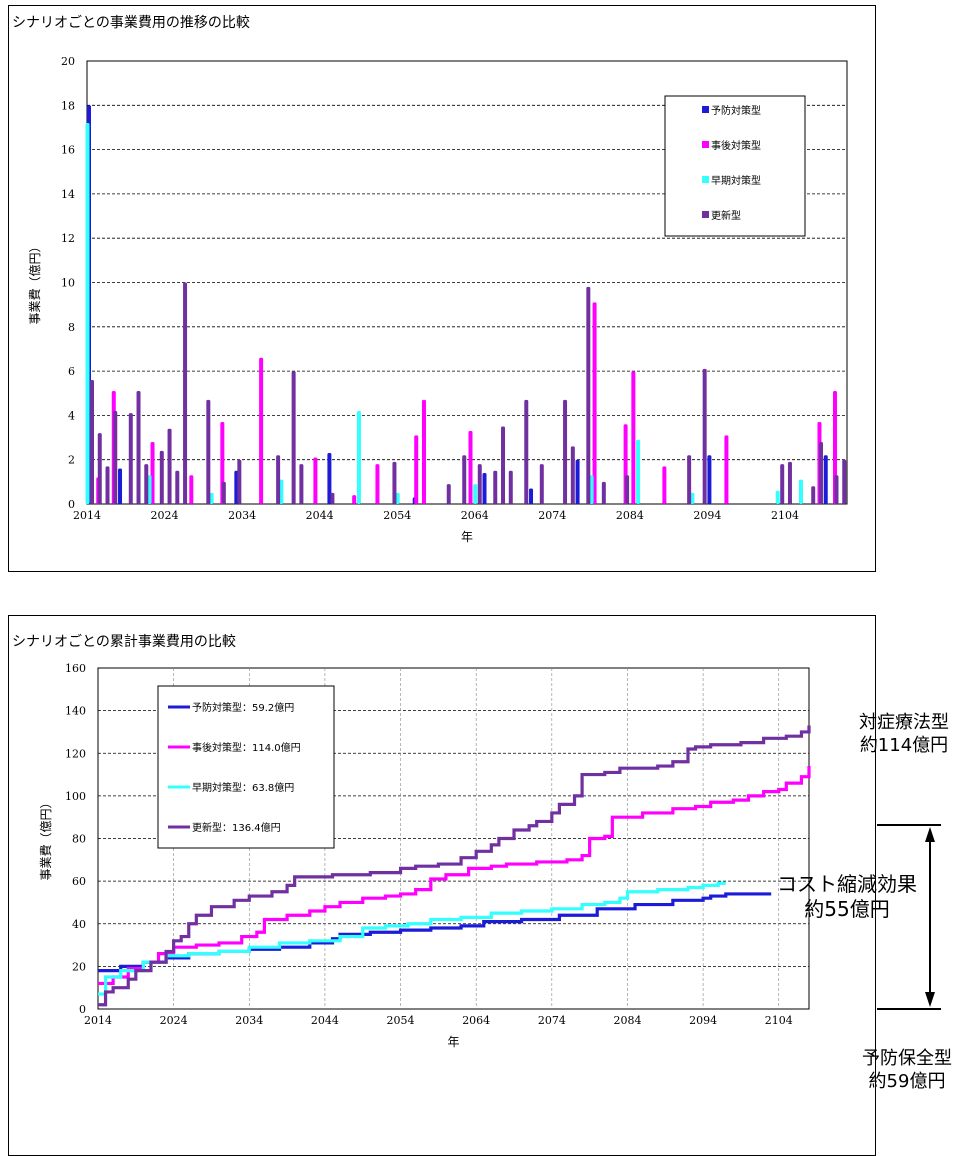 The image size is (972, 1156). What do you see at coordinates (907, 1081) in the screenshot?
I see `yobou-value: 約59億円` at bounding box center [907, 1081].